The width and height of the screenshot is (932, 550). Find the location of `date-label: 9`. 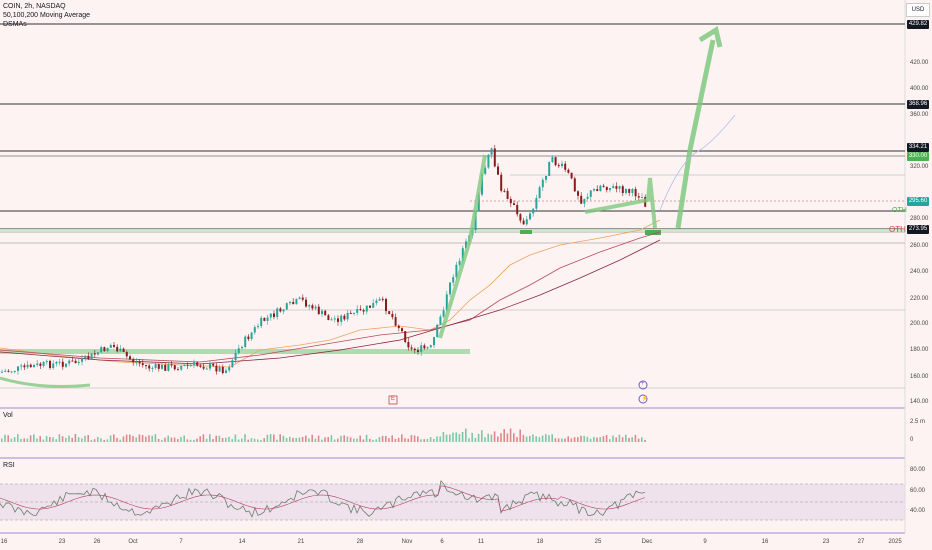

date-label: 9 is located at coordinates (705, 542).